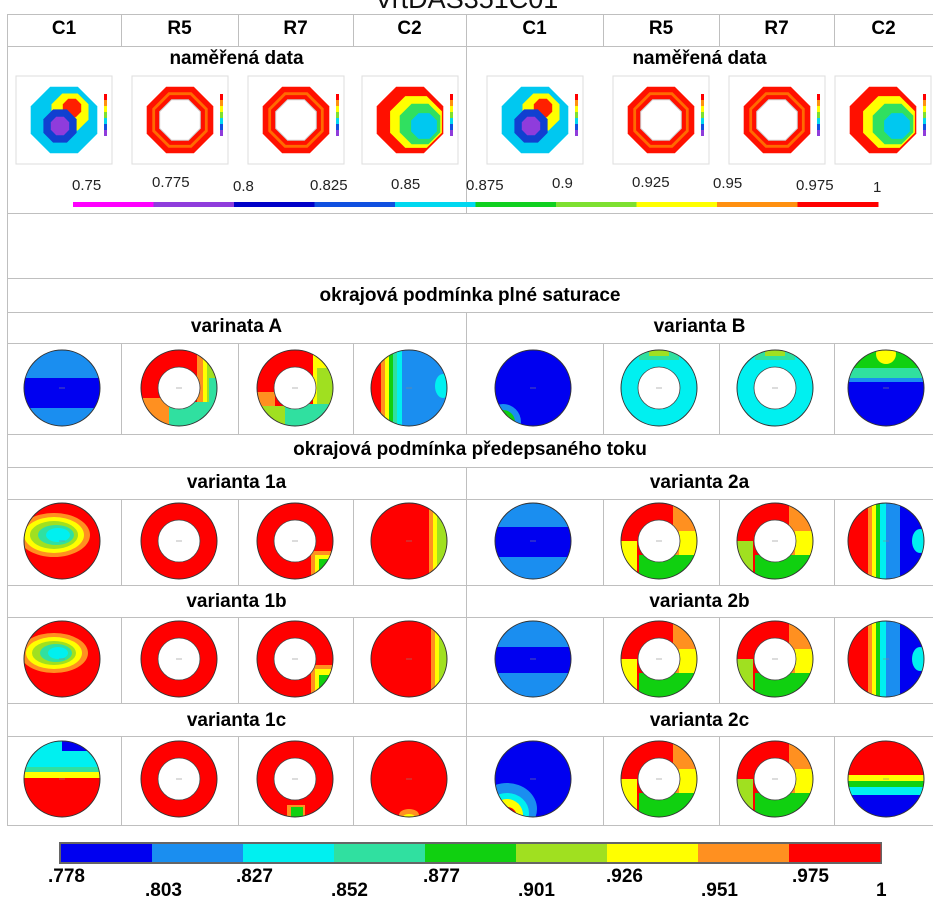 The width and height of the screenshot is (933, 905). Describe the element at coordinates (171, 182) in the screenshot. I see `measured-legend-value: 0.775` at that location.